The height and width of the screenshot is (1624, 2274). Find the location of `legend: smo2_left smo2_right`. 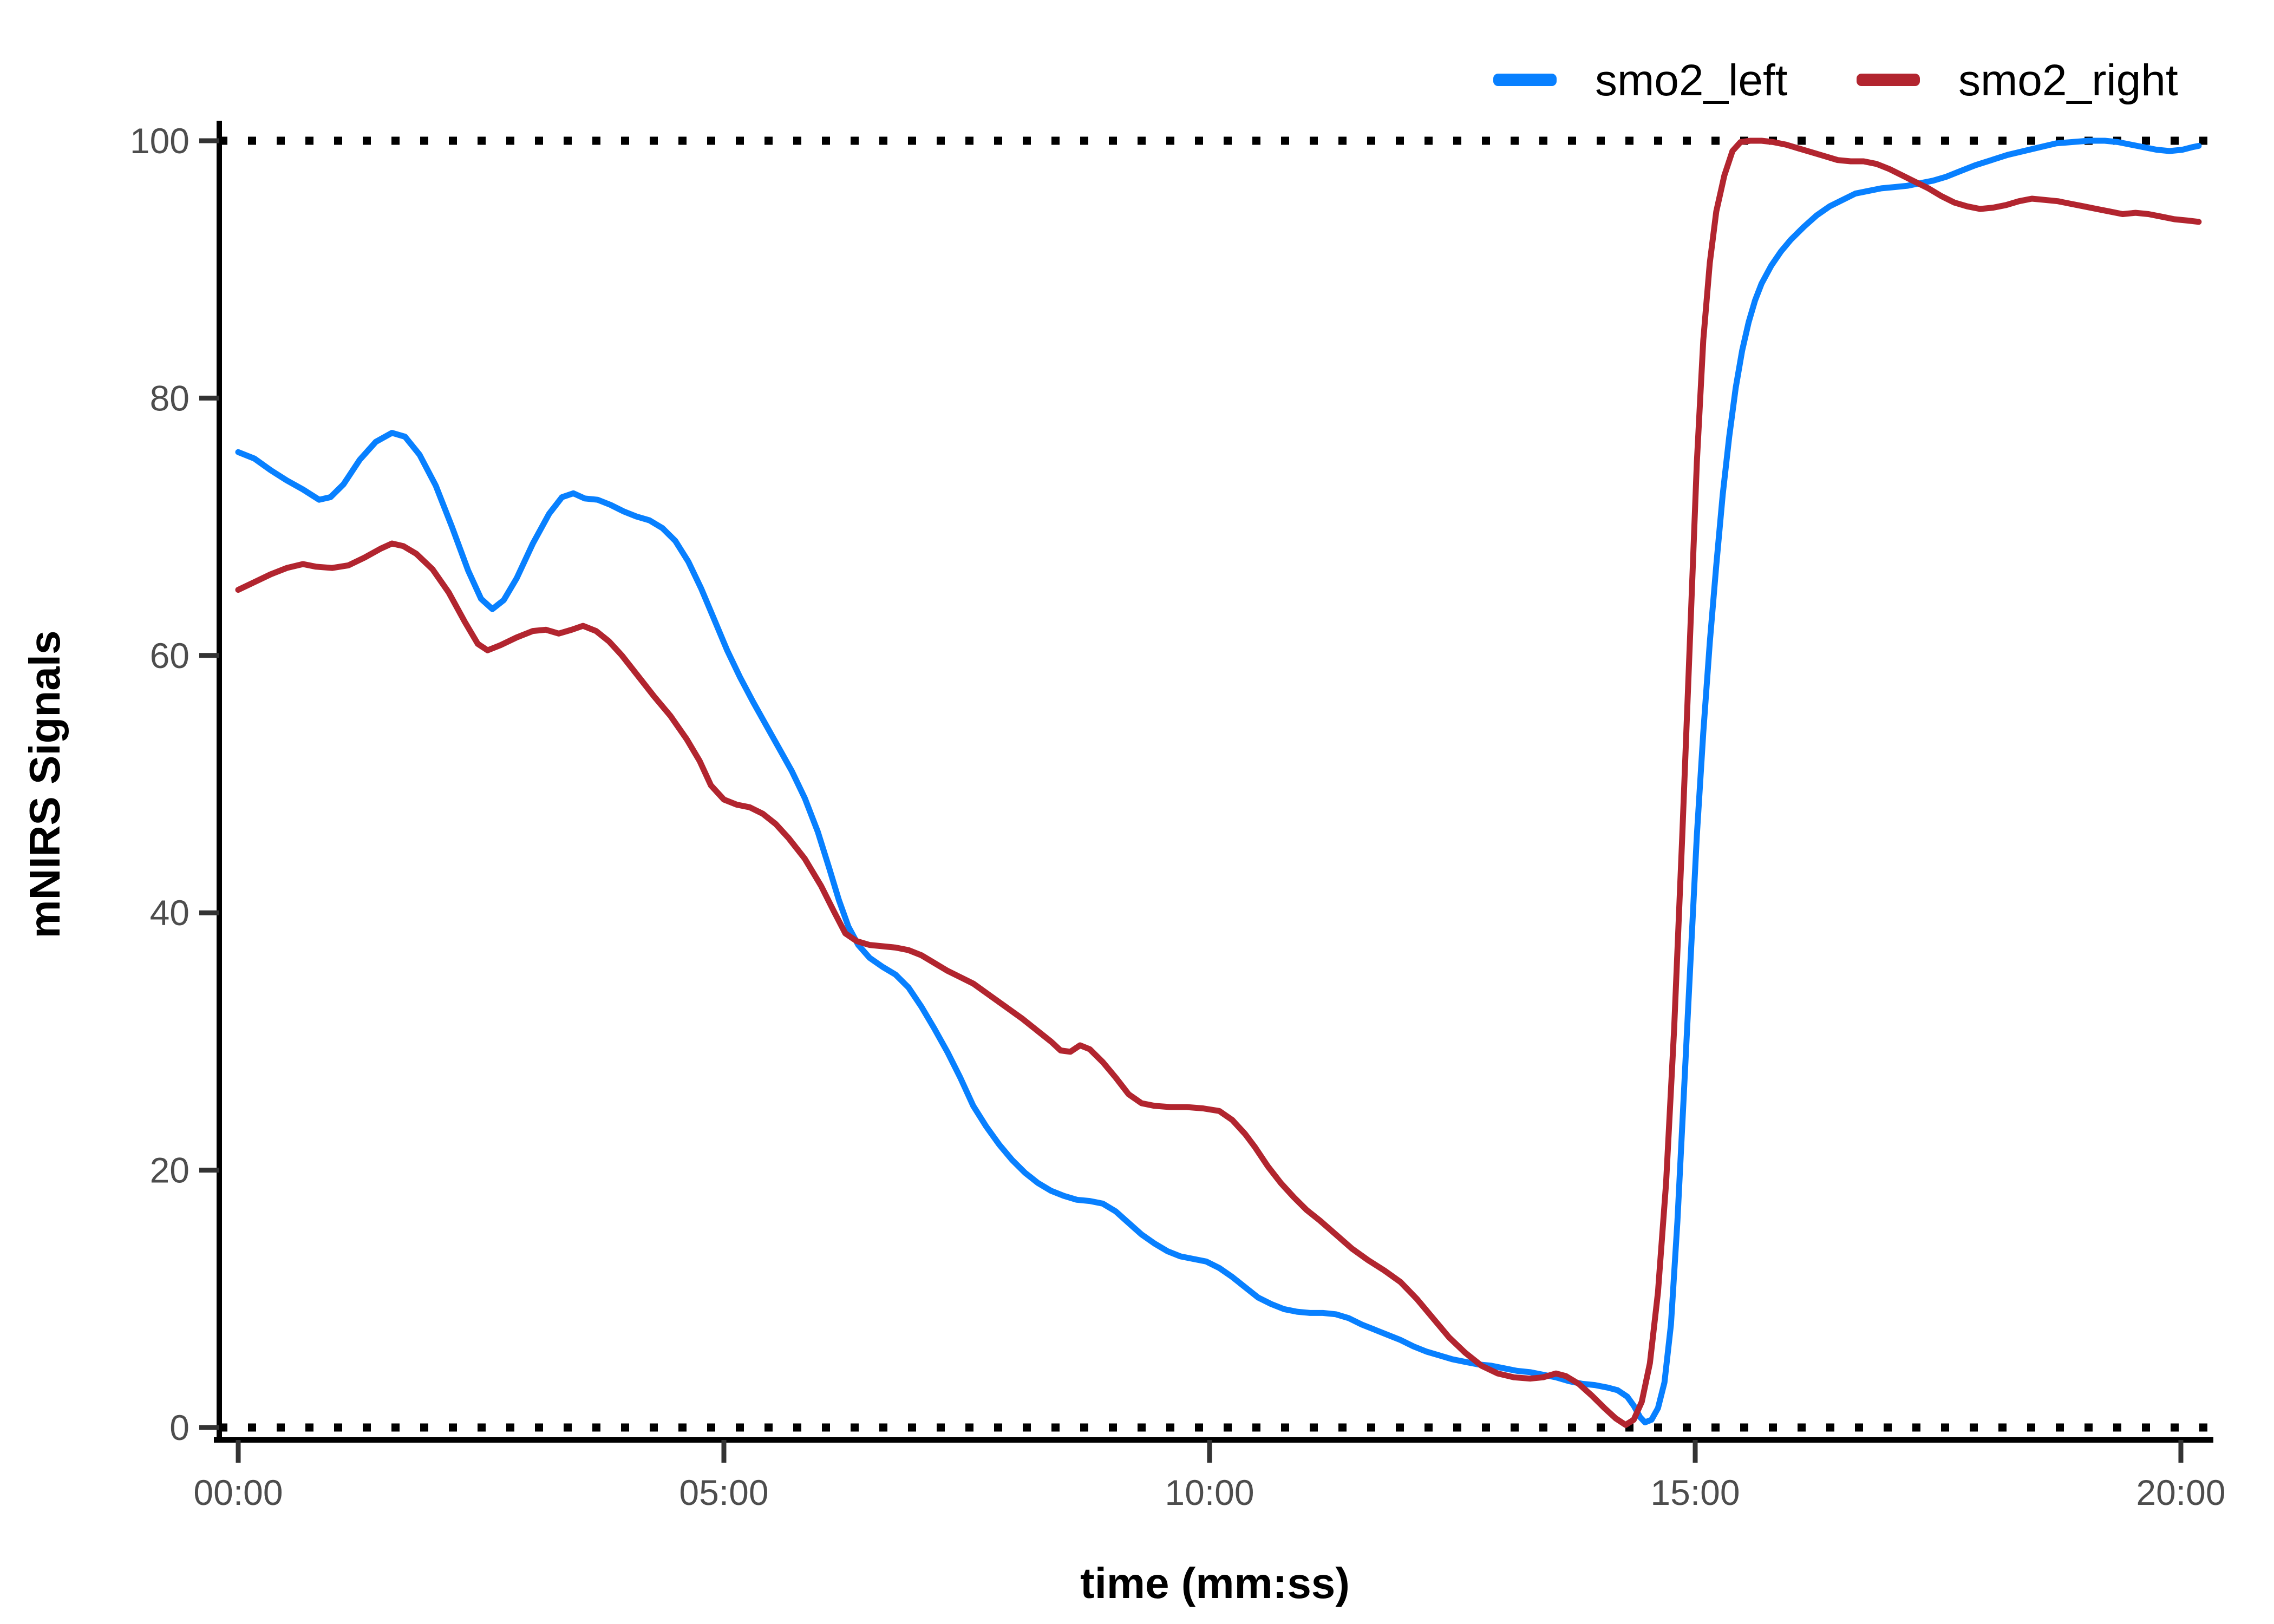

legend: smo2_left smo2_right is located at coordinates (1836, 81).